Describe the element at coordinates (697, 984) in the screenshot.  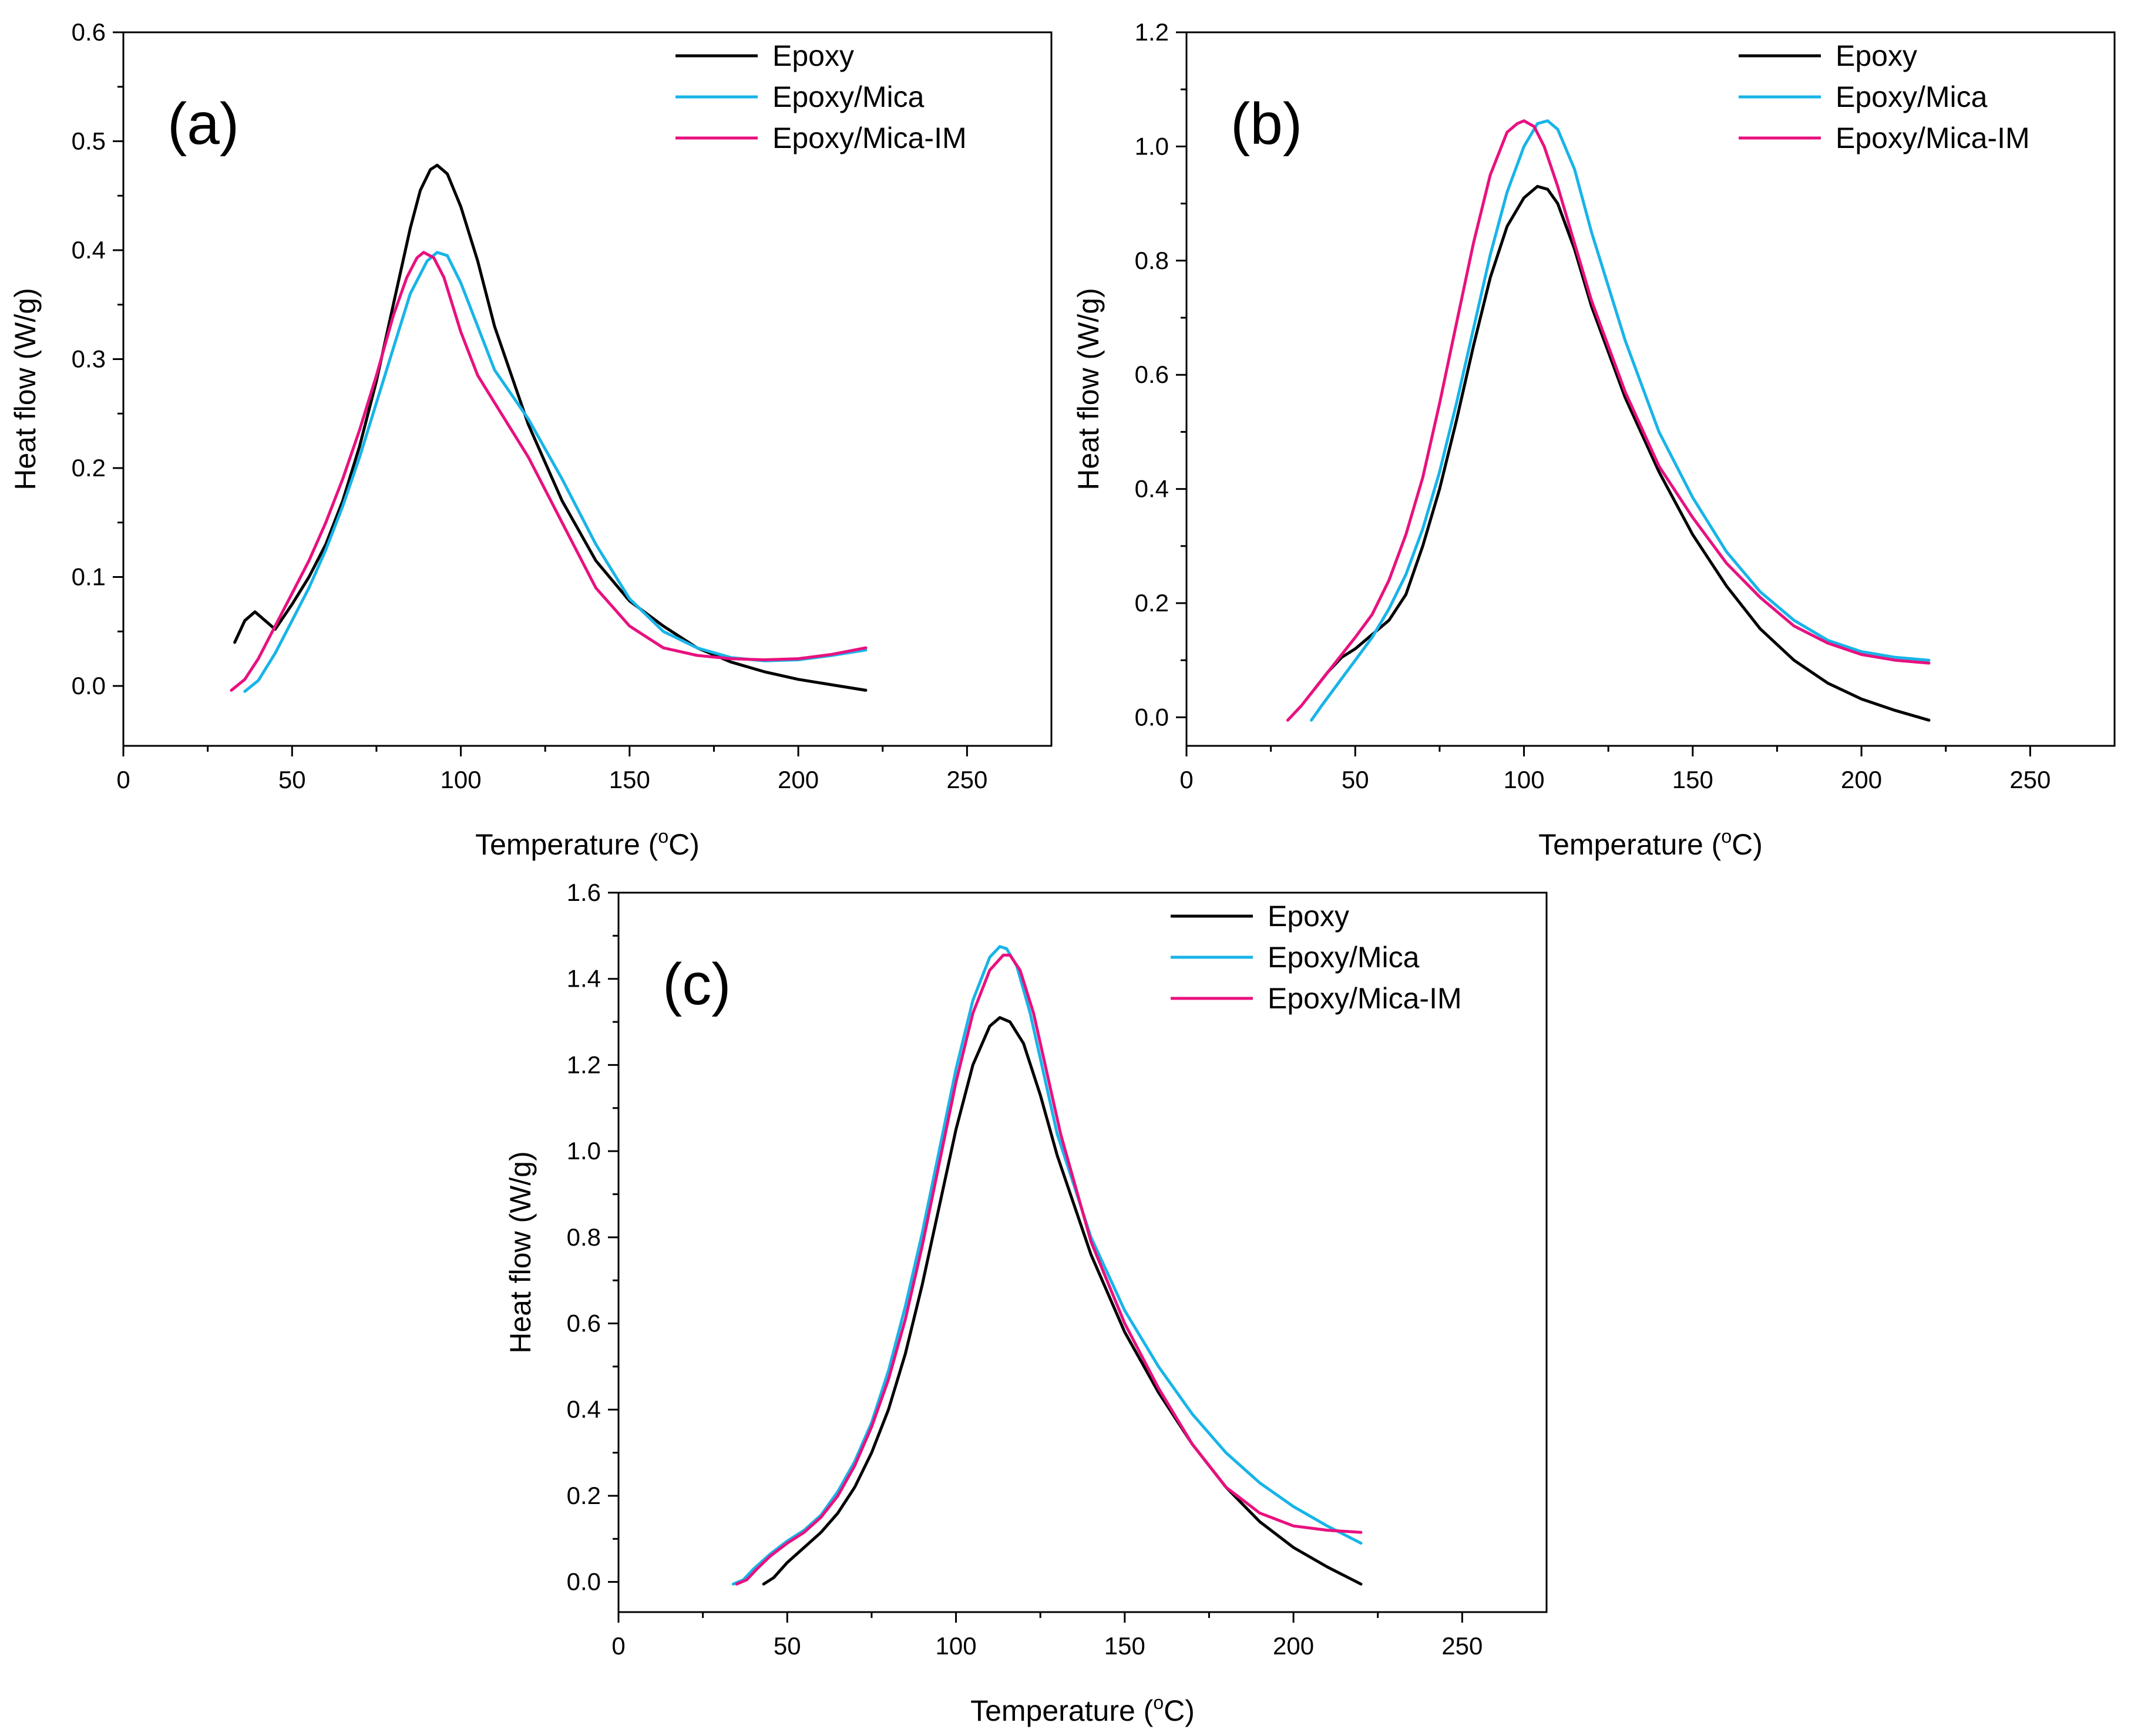
I see `panel-label: (c)` at that location.